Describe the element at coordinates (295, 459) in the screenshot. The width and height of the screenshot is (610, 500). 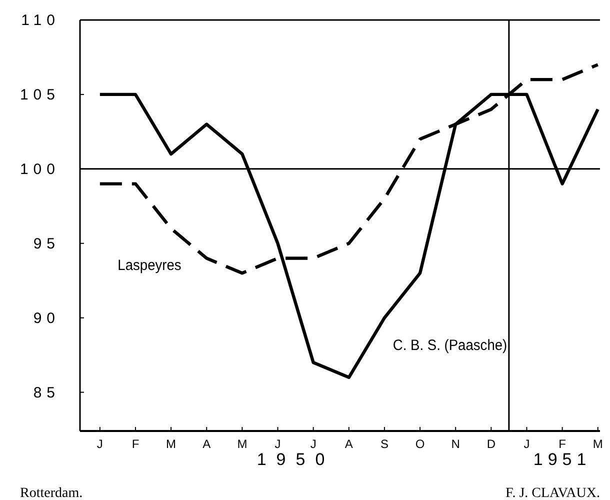
I see `text: 1950` at that location.